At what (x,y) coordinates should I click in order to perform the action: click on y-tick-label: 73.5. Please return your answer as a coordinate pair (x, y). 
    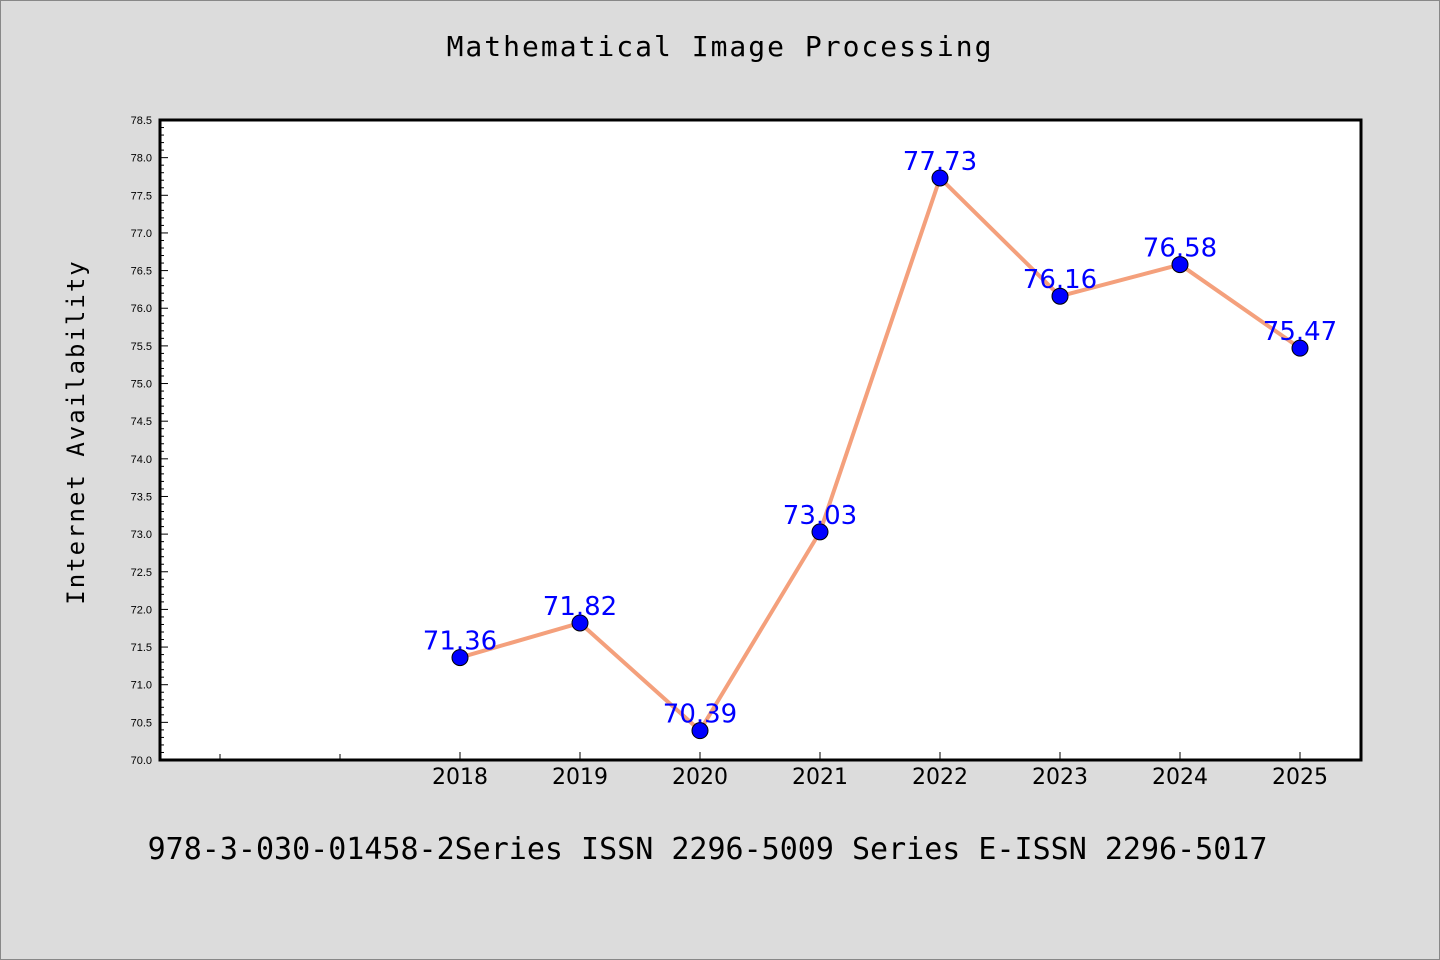
    Looking at the image, I should click on (141, 497).